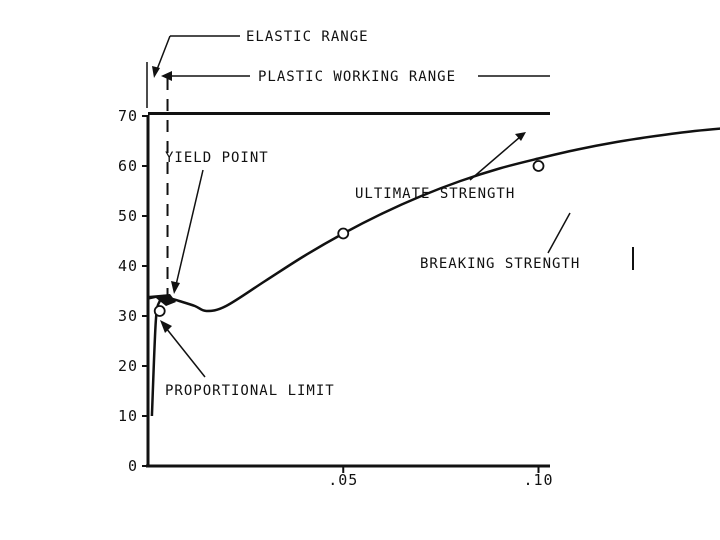 The image size is (720, 540). I want to click on y-tick-label: 20, so click(128, 366).